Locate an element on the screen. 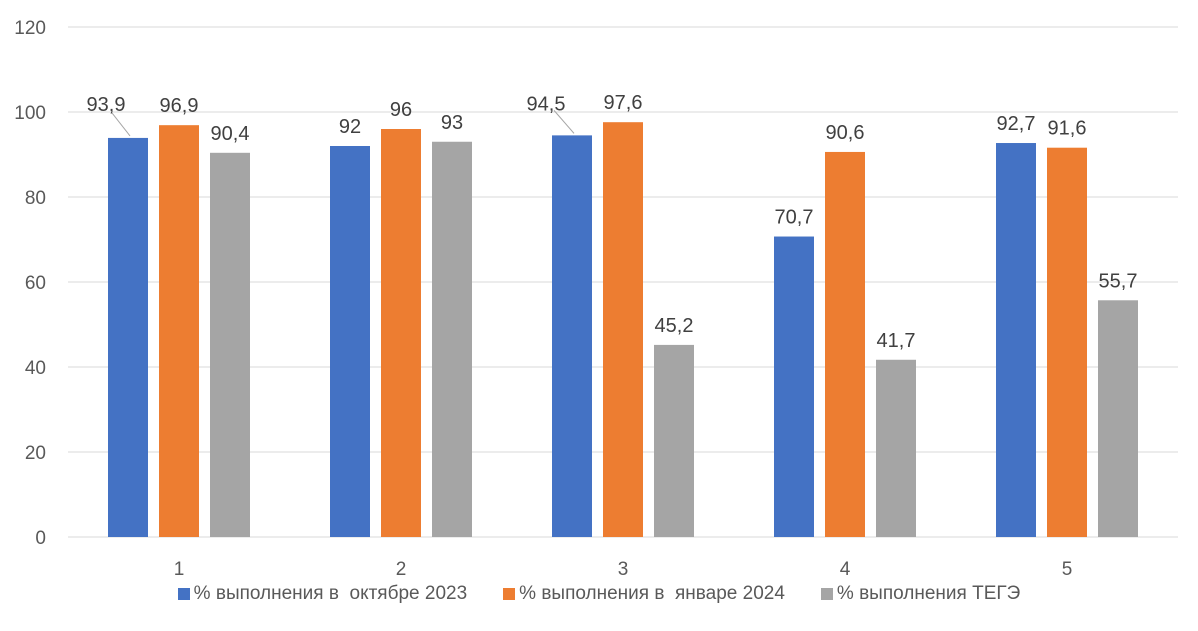 This screenshot has height=631, width=1198. legend-item-tege: % выполнения ТЕГЭ is located at coordinates (920, 594).